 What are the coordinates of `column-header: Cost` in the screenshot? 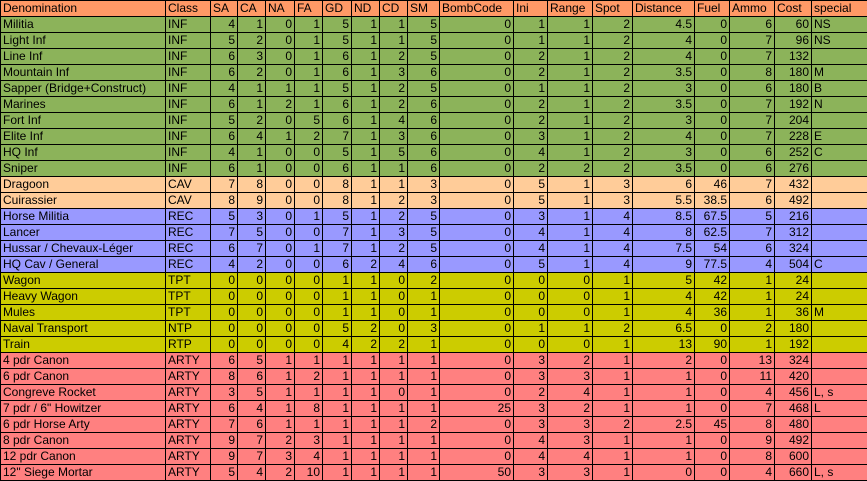 It's located at (793, 8).